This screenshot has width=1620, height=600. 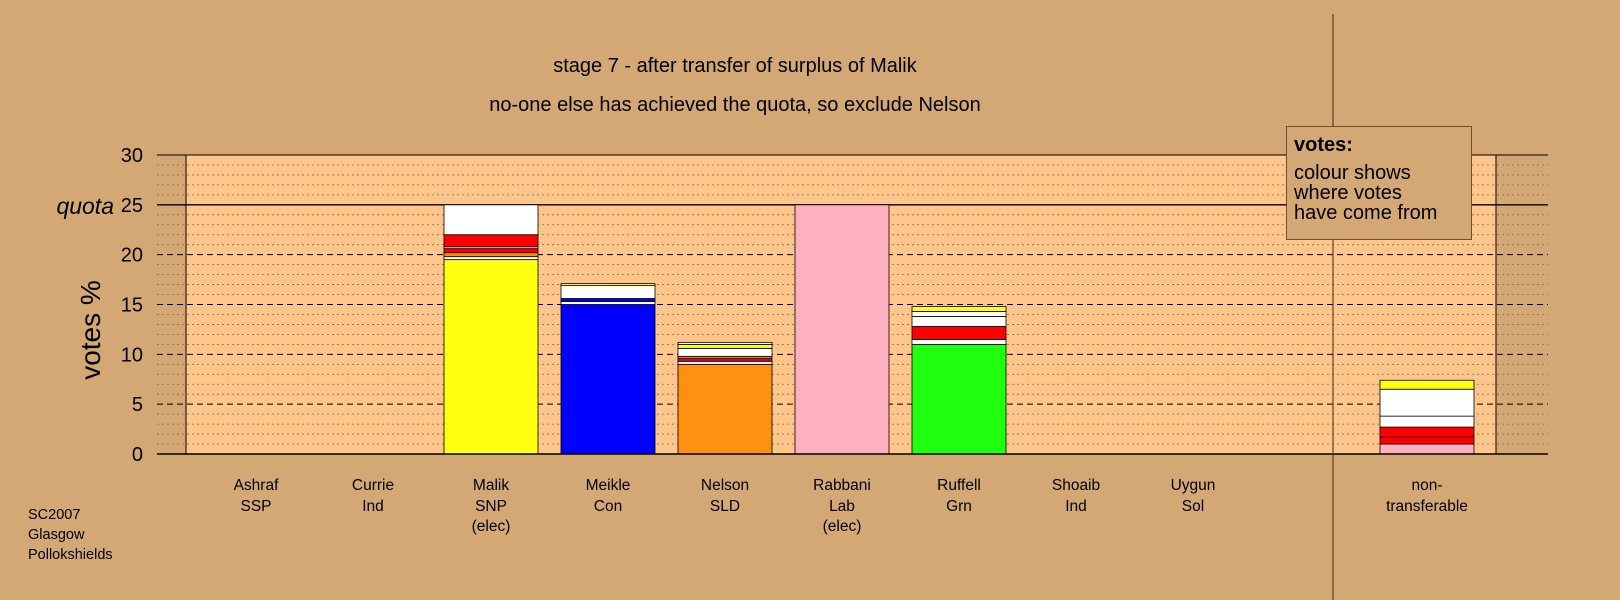 I want to click on category-label: Lab, so click(x=842, y=506).